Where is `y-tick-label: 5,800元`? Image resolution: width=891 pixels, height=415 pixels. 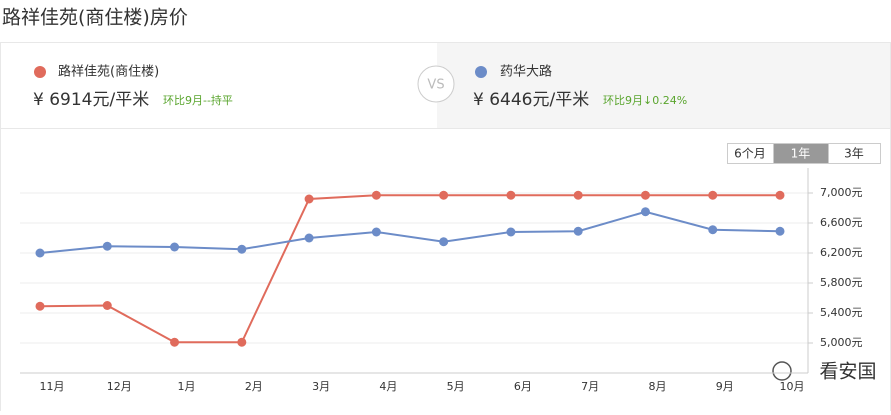 y-tick-label: 5,800元 is located at coordinates (841, 282).